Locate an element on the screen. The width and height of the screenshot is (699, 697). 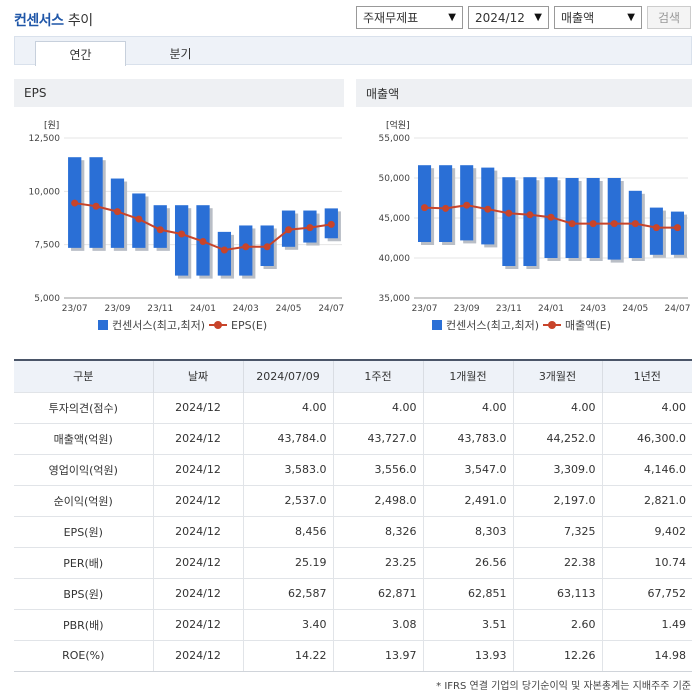
x-tick-label: 23/07 is located at coordinates (425, 309).